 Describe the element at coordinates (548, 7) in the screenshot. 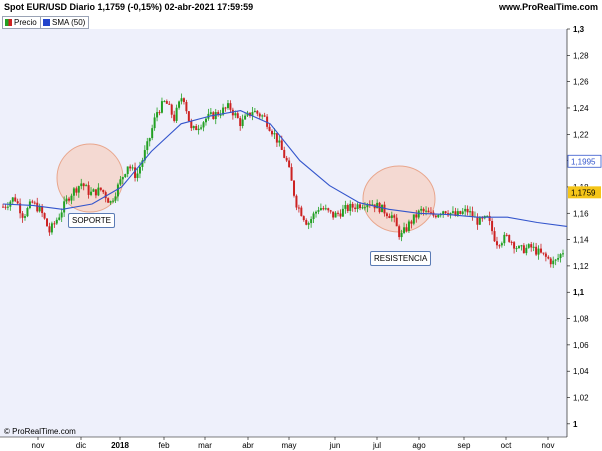

I see `site-link: www.ProRealTime.com` at that location.